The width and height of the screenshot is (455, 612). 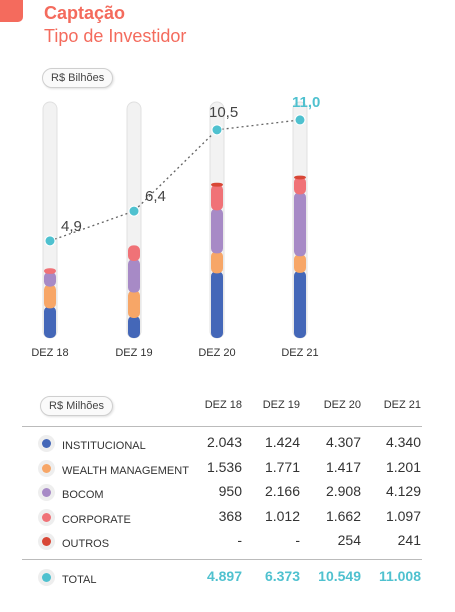 What do you see at coordinates (402, 405) in the screenshot?
I see `table-column-header: DEZ 21` at bounding box center [402, 405].